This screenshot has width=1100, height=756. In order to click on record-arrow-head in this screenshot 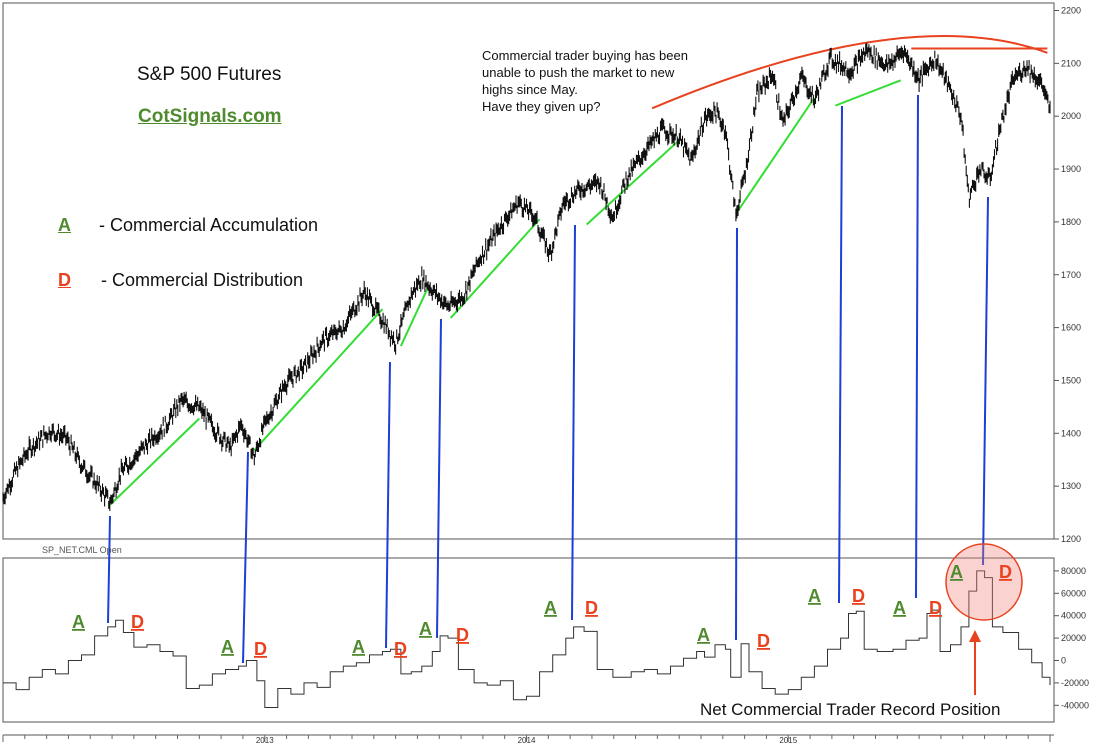, I will do `click(975, 636)`.